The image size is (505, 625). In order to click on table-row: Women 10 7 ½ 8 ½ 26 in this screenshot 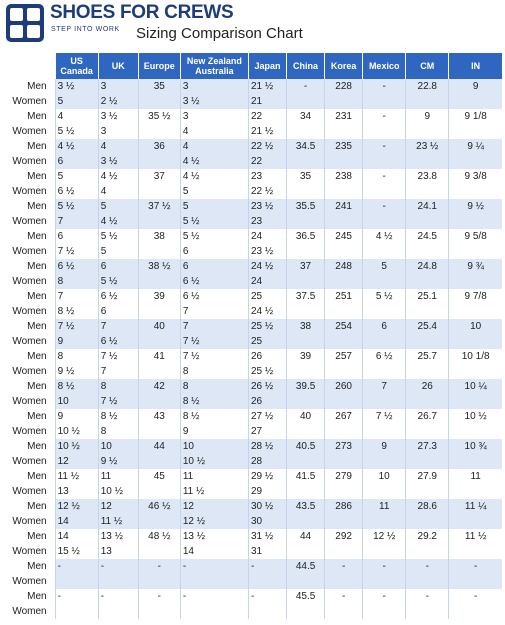, I will do `click(251, 401)`.